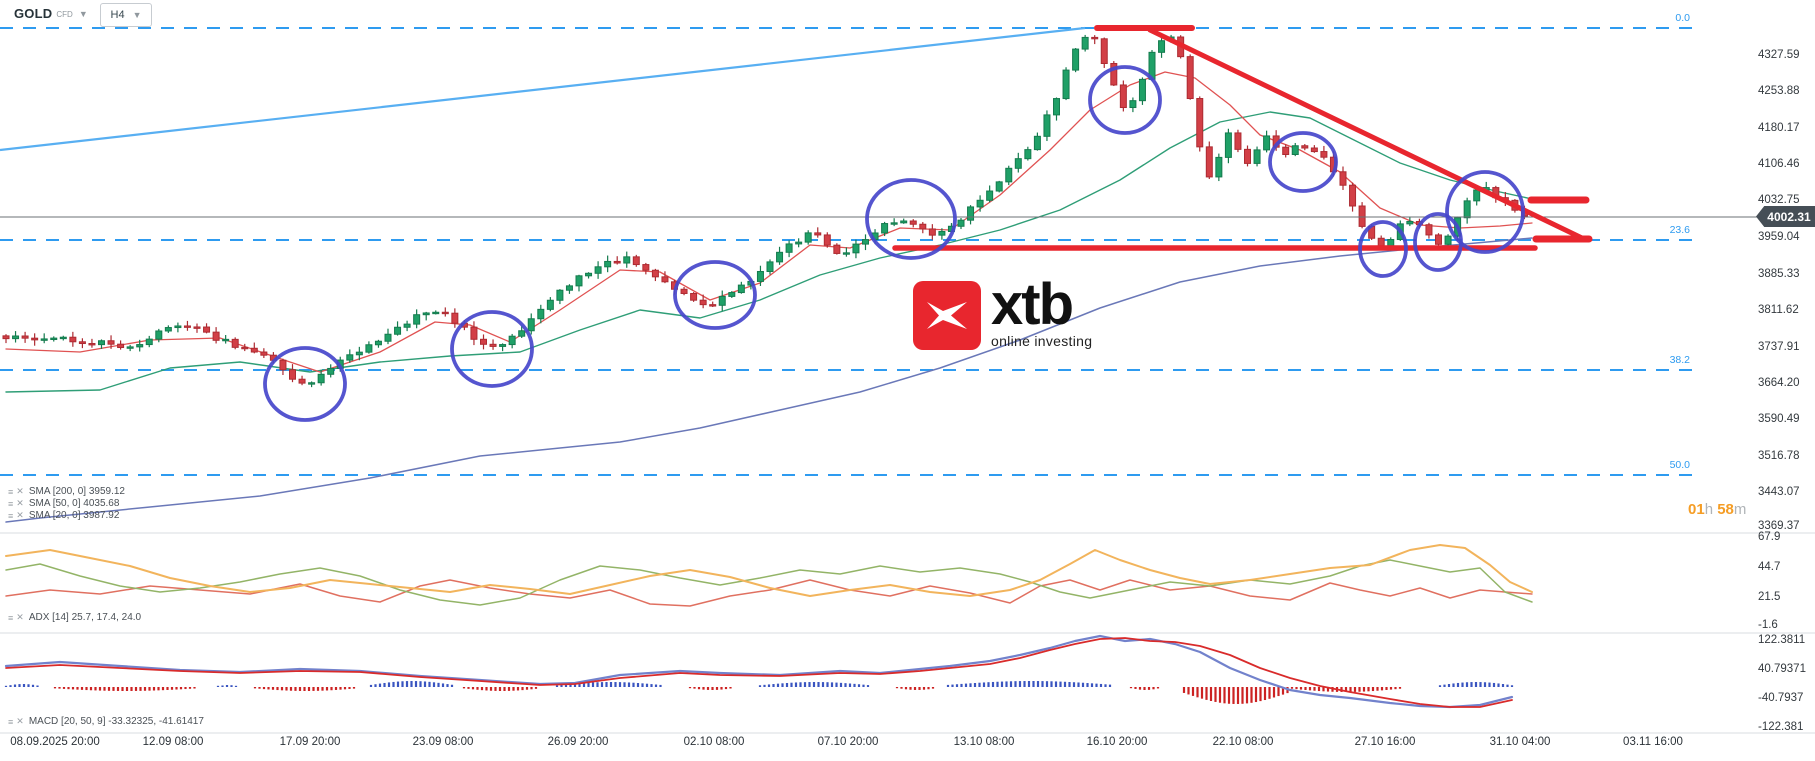 This screenshot has height=761, width=1815. Describe the element at coordinates (1781, 698) in the screenshot. I see `macd-axis-label: -40.7937` at that location.